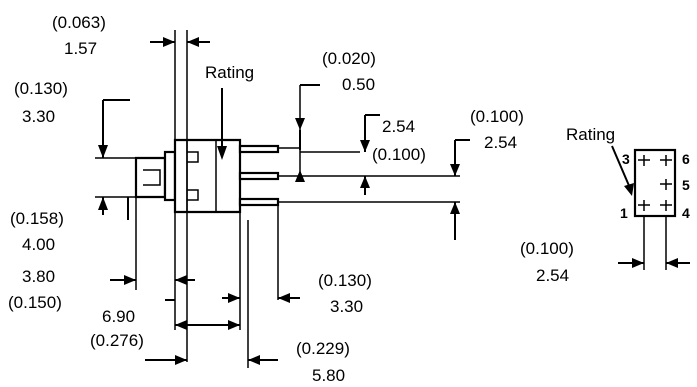 This screenshot has width=697, height=387. Describe the element at coordinates (358, 84) in the screenshot. I see `dim-8-mm: 0.50` at that location.